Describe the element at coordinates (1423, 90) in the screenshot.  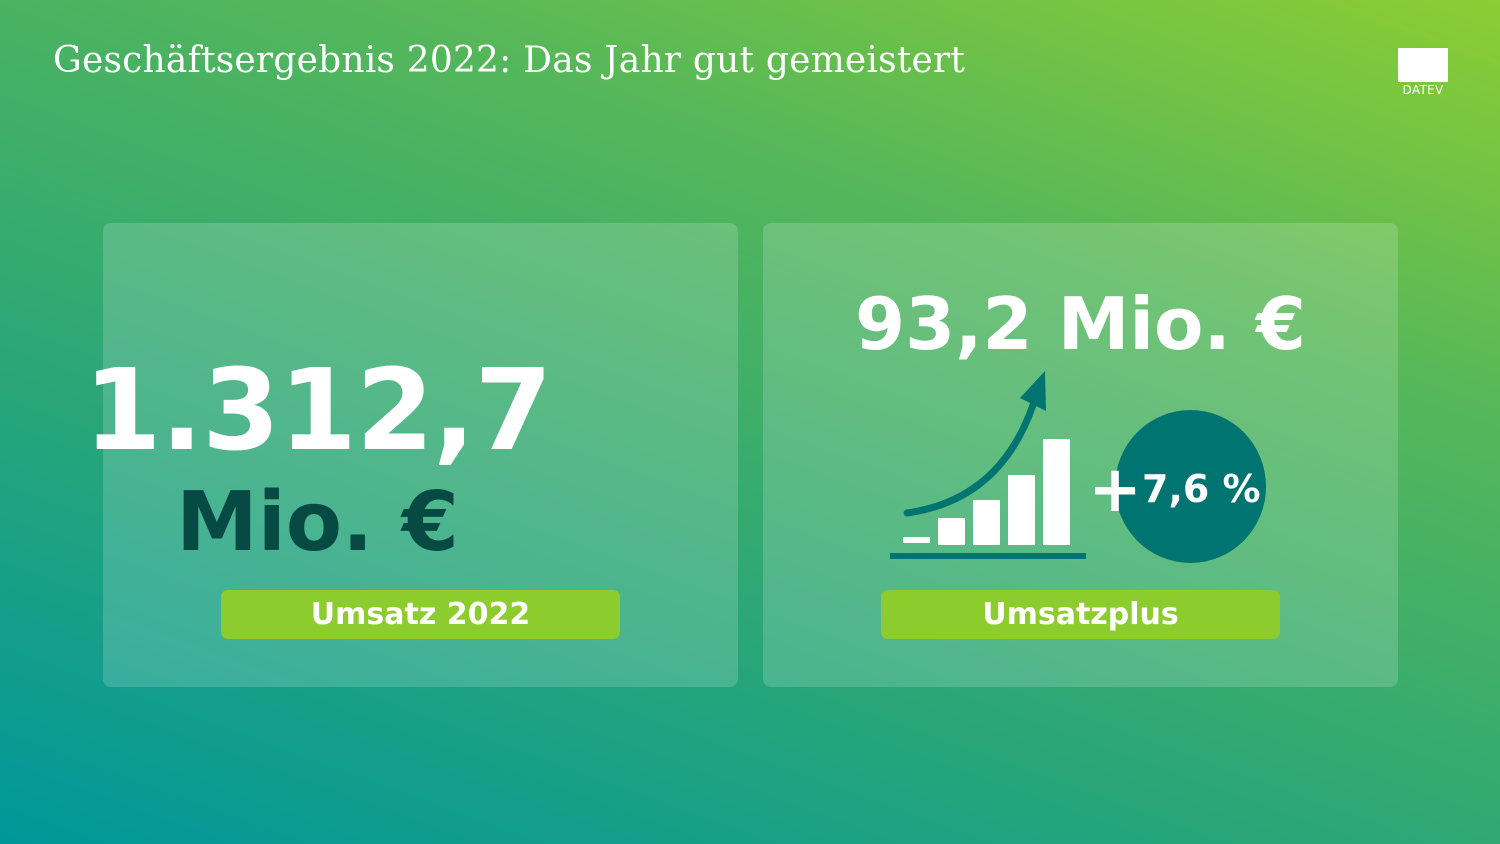
I see `logo-text: DATEV` at that location.